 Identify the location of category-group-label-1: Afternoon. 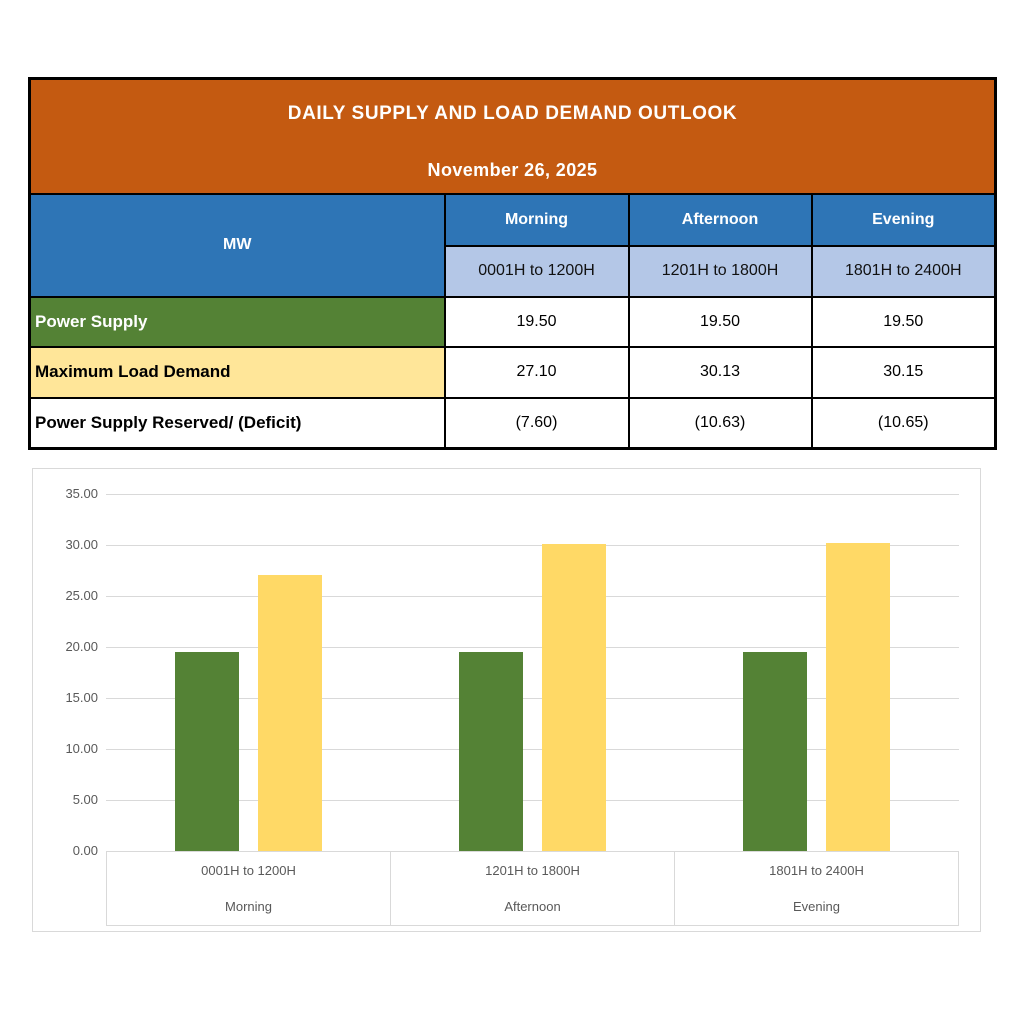
(532, 907).